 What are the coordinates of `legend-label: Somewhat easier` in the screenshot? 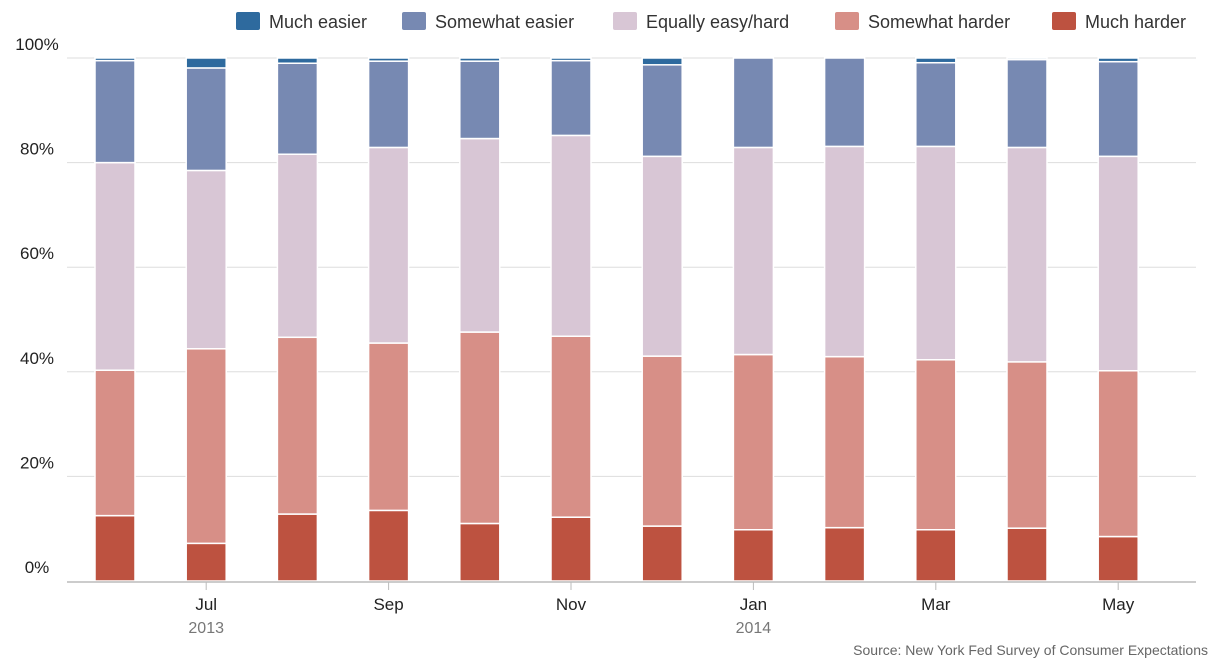 It's located at (504, 22).